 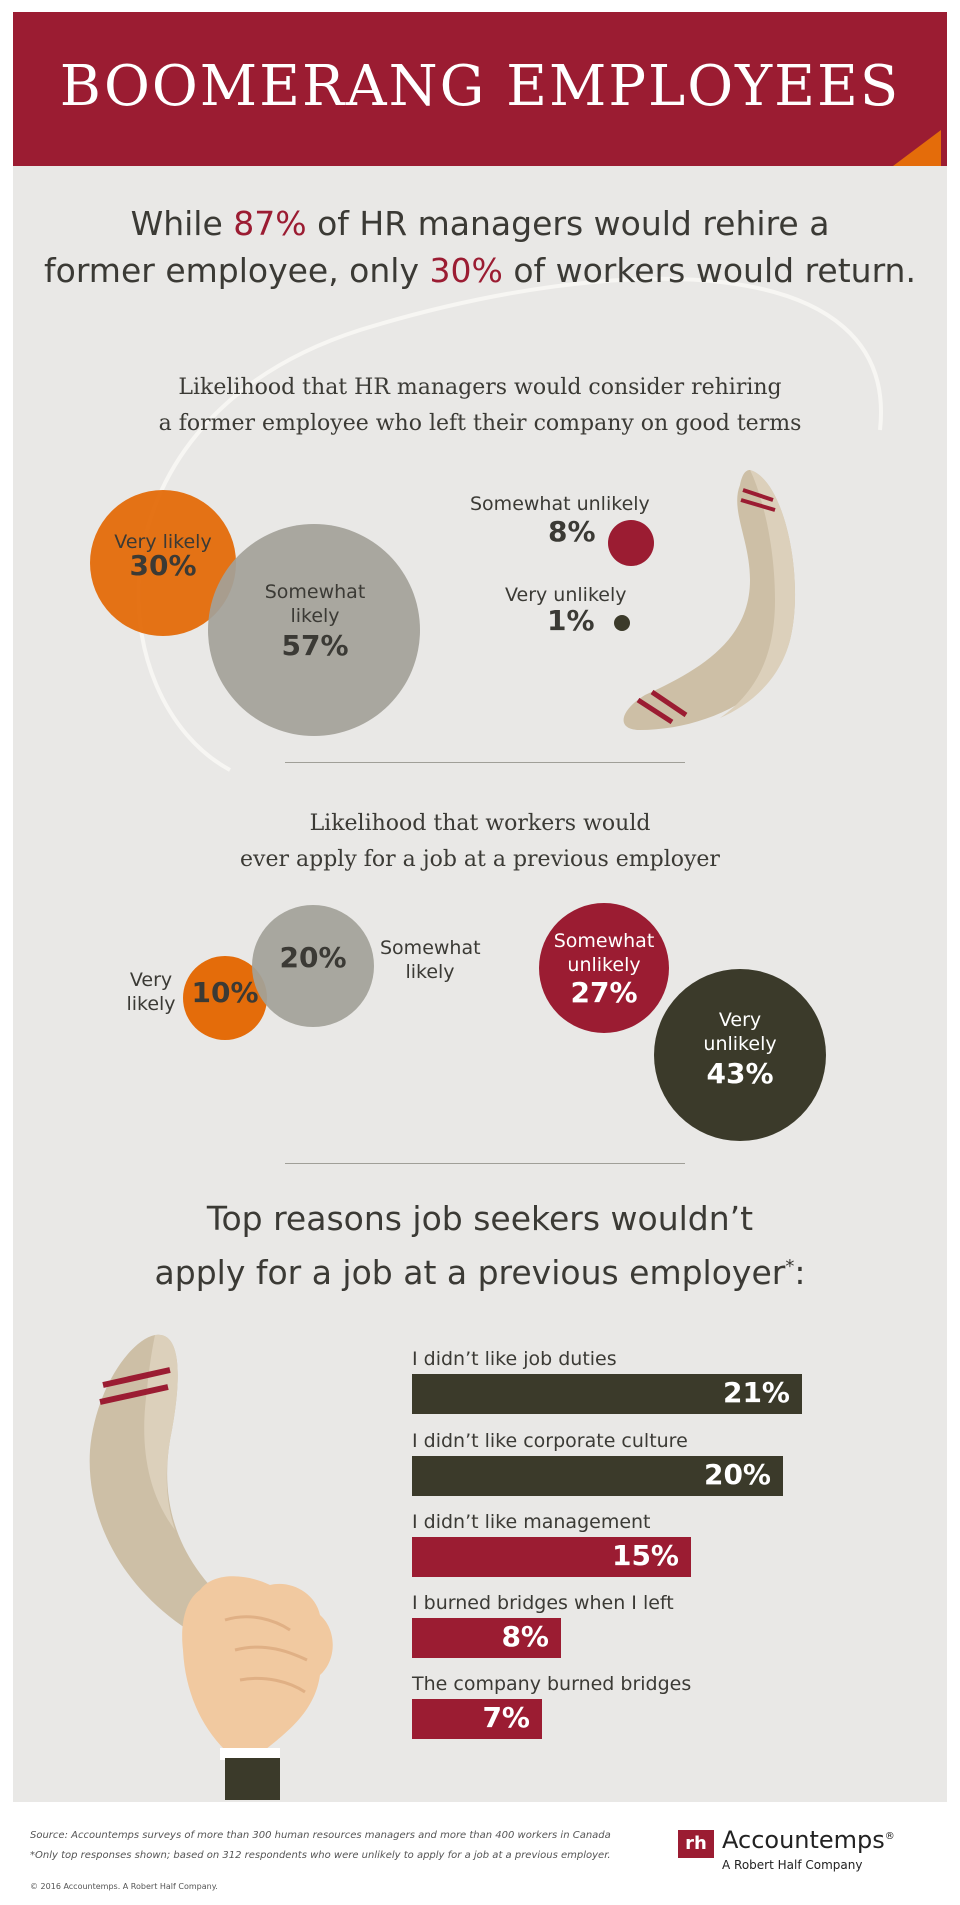 I want to click on worker-bubble-somewhat-unlikely, so click(x=604, y=968).